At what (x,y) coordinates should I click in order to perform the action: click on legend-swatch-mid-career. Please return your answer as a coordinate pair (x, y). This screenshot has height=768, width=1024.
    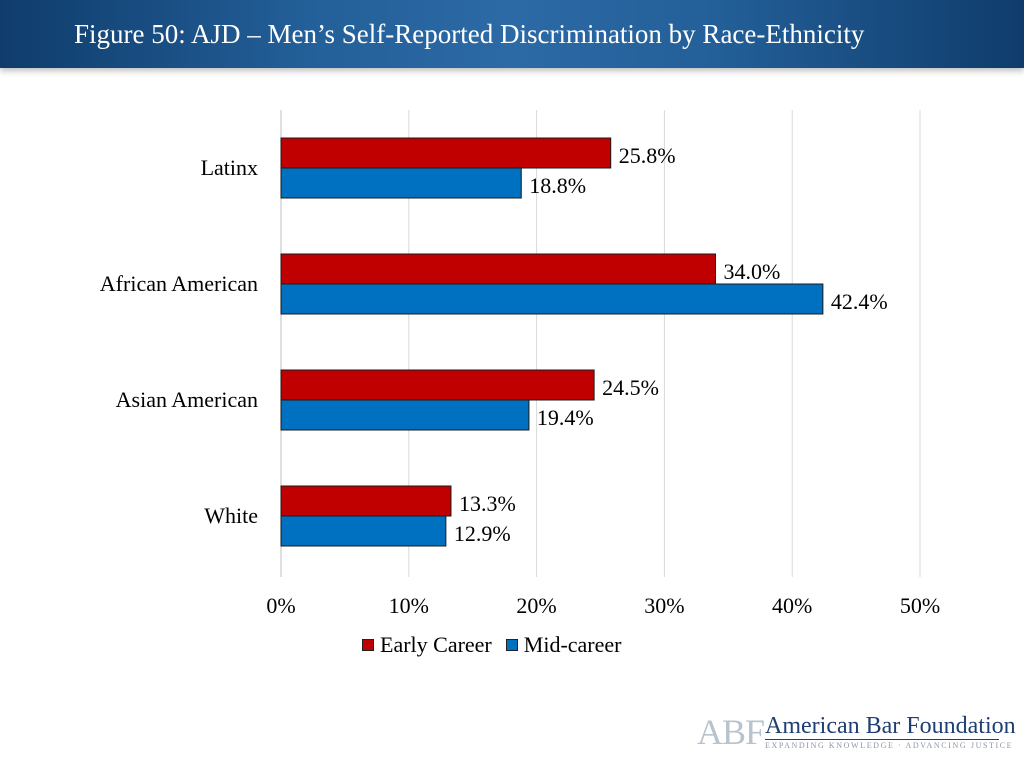
    Looking at the image, I should click on (511, 645).